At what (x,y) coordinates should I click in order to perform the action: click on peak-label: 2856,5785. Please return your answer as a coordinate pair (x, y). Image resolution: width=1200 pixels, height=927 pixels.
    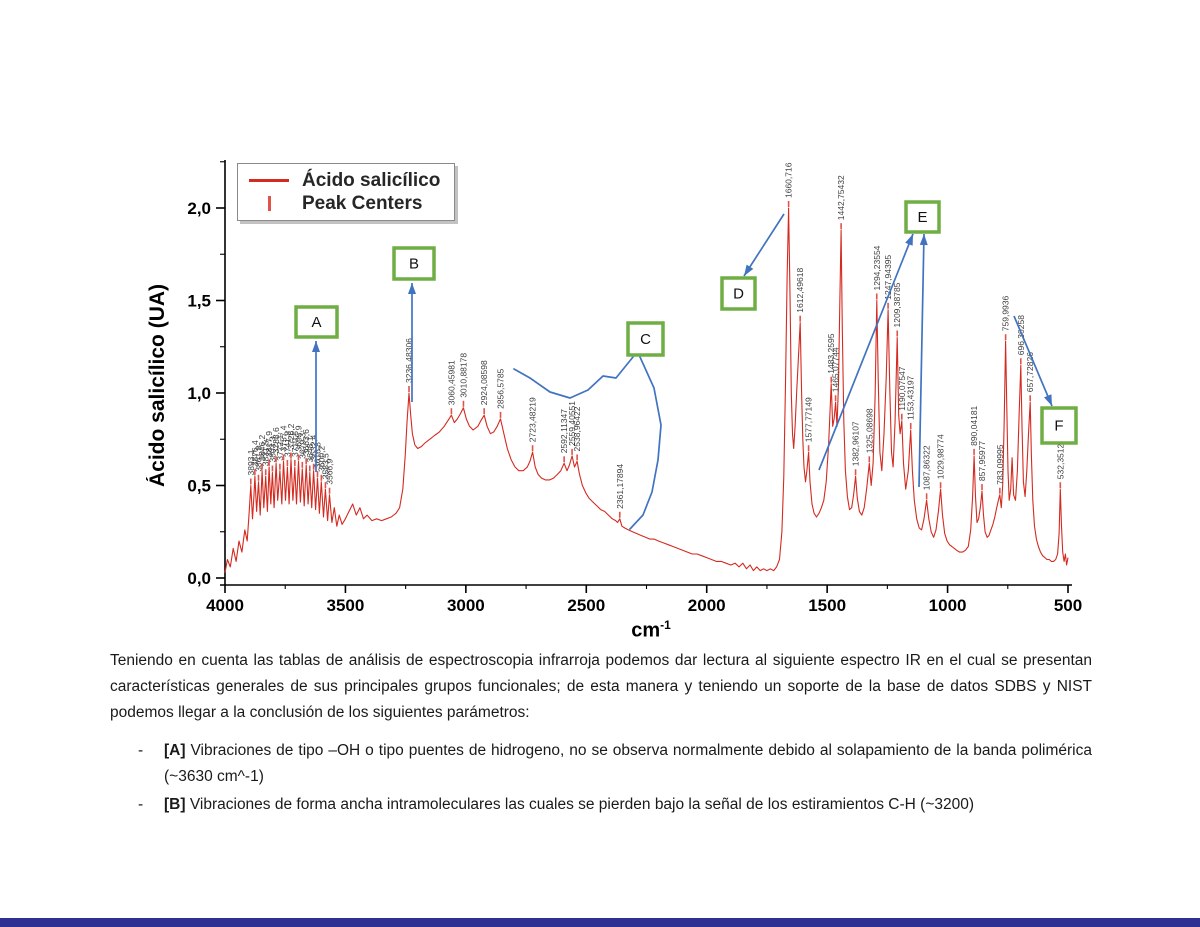
    Looking at the image, I should click on (501, 388).